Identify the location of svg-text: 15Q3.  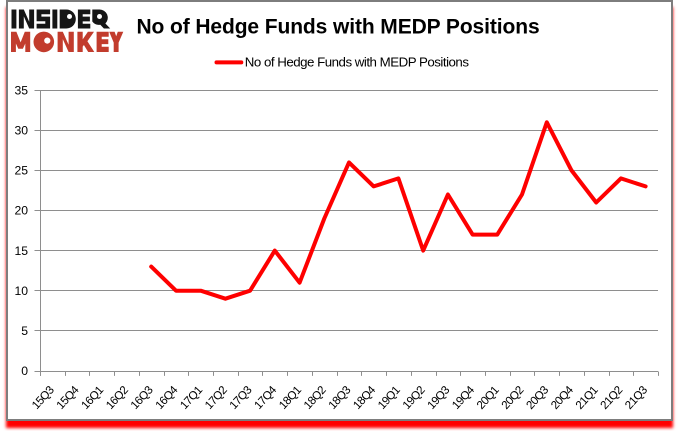
(42, 398).